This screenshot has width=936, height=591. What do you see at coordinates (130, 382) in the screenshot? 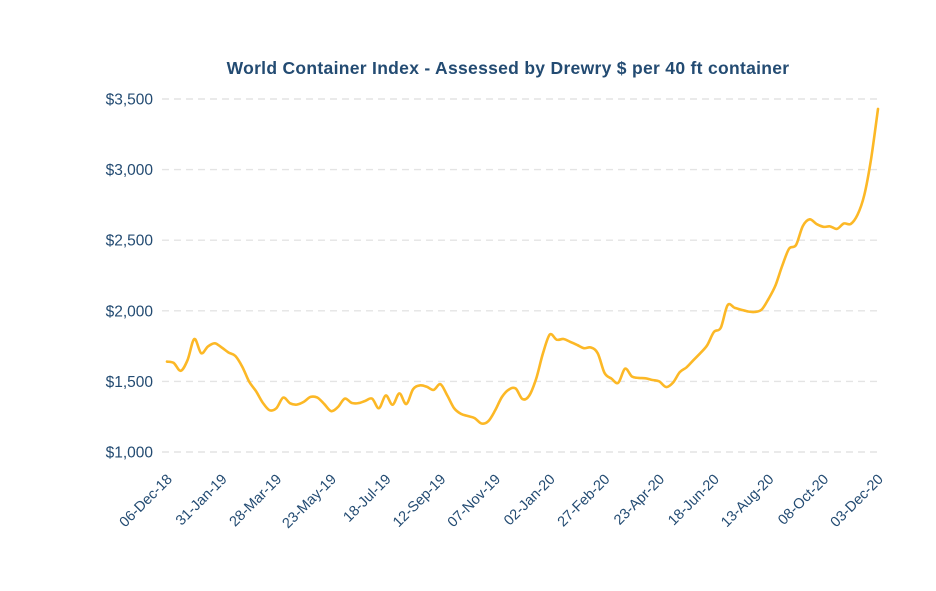
I see `y-tick-label: $1,500` at bounding box center [130, 382].